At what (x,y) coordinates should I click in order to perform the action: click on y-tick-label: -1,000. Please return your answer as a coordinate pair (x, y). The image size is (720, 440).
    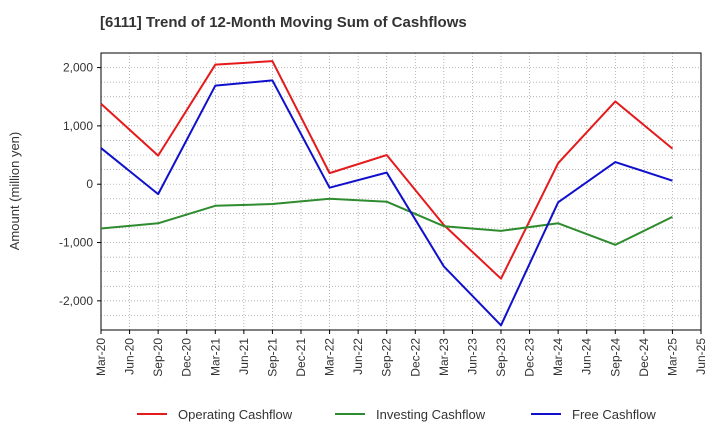
    Looking at the image, I should click on (76, 243).